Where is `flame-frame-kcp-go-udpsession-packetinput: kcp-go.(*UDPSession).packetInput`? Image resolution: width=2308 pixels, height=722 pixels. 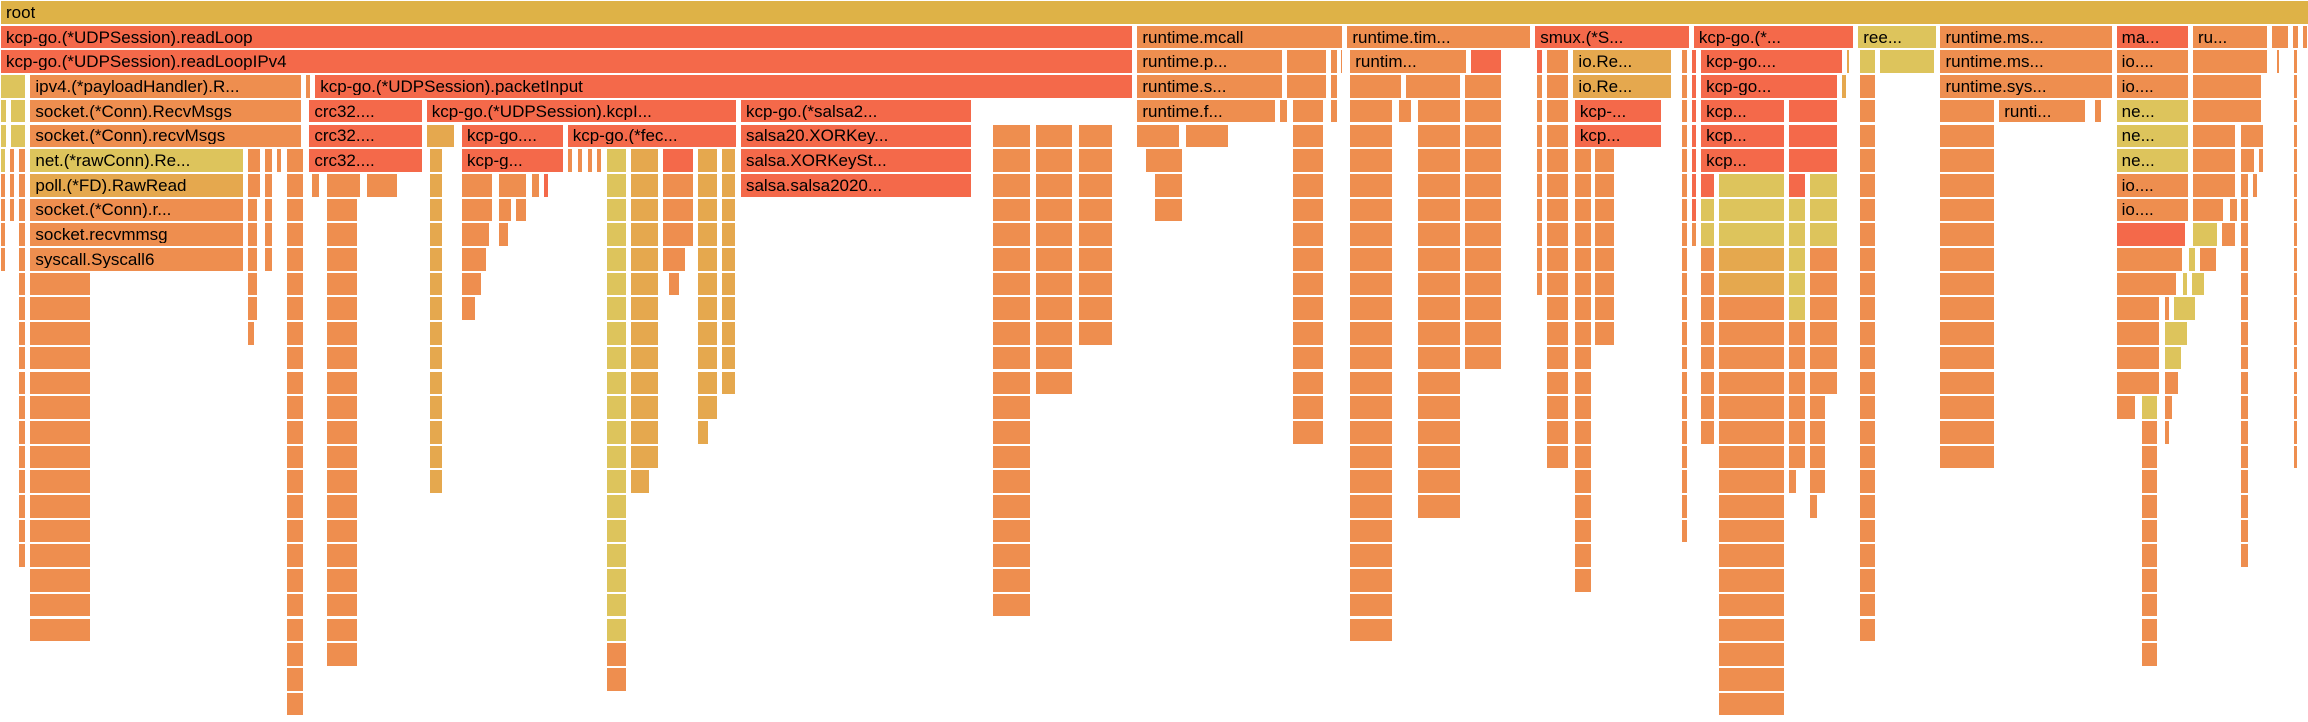
flame-frame-kcp-go-udpsession-packetinput: kcp-go.(*UDPSession).packetInput is located at coordinates (724, 86).